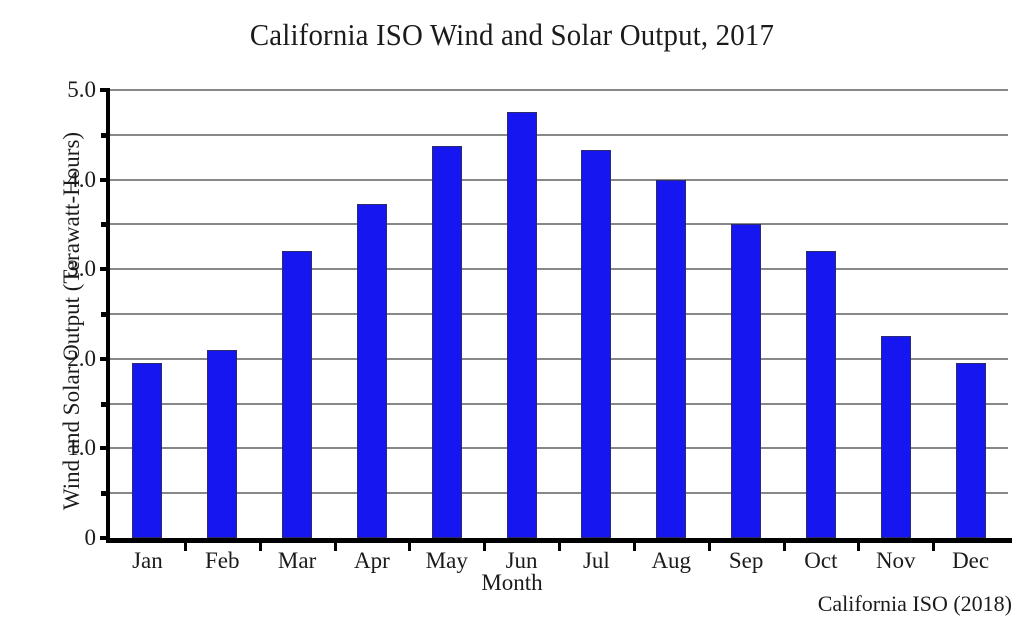 The image size is (1024, 625). Describe the element at coordinates (81, 448) in the screenshot. I see `y-tick-label: 1.0` at that location.